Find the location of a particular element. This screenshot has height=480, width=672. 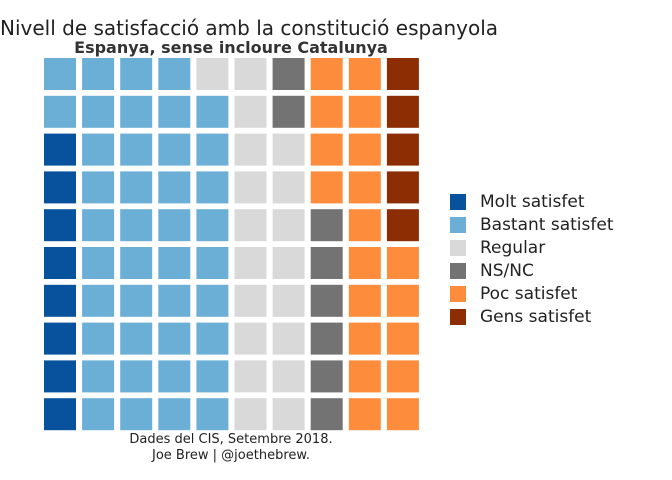

chart-subtitle: Espanya, sense incloure Catalunya is located at coordinates (231, 47).